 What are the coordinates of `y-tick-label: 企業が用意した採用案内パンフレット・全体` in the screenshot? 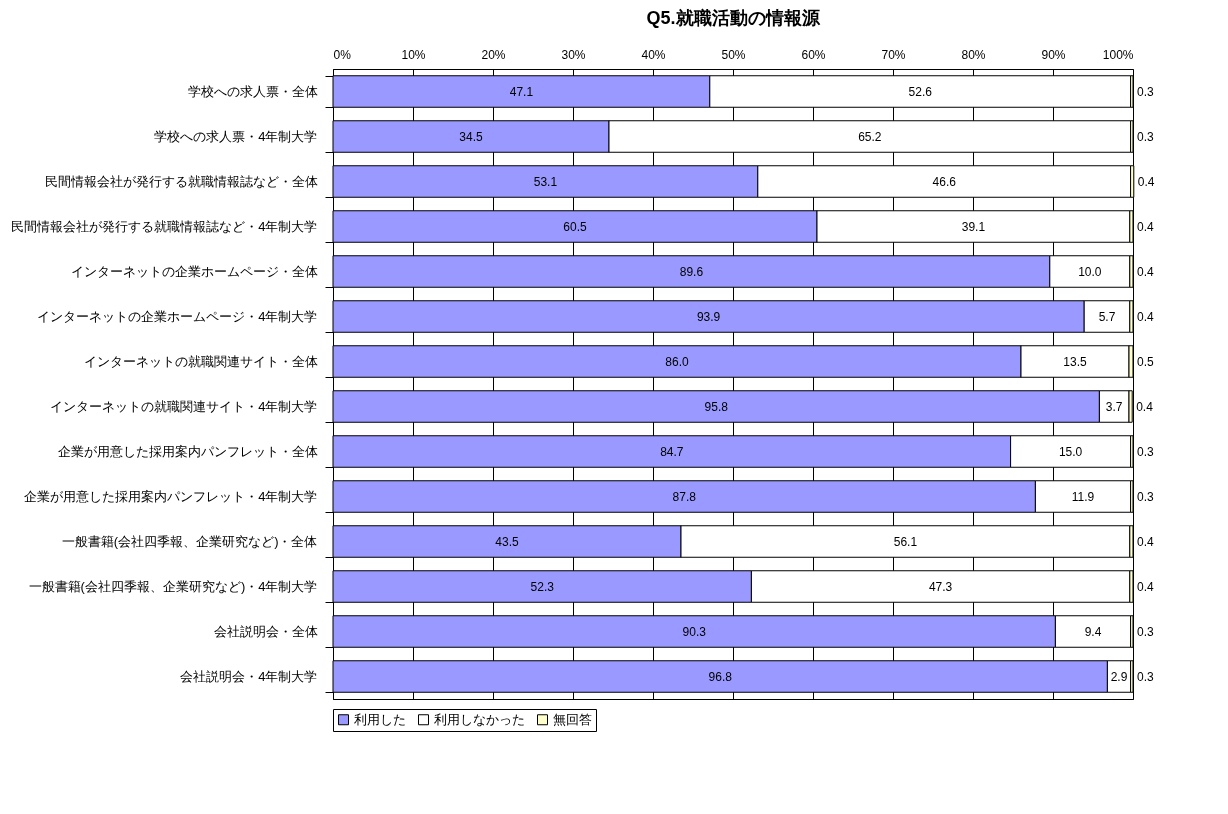 It's located at (187, 451).